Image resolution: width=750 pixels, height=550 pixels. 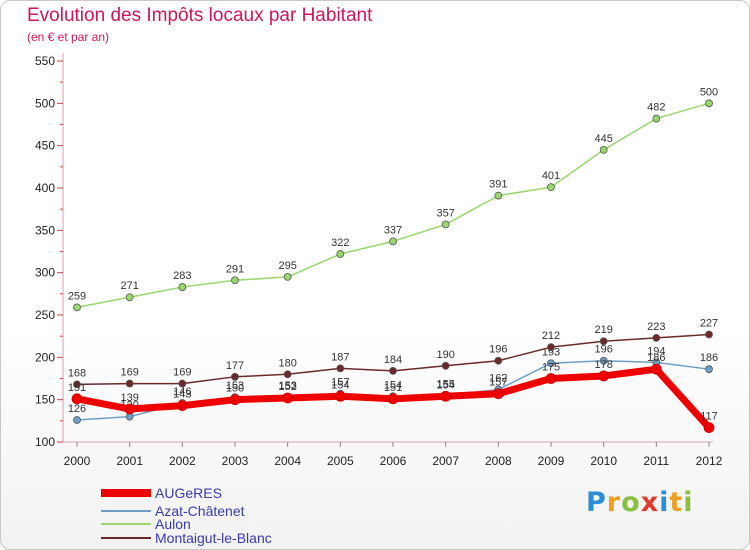 I want to click on chart-title: Evolution des Impôts locaux par Habitant, so click(x=200, y=15).